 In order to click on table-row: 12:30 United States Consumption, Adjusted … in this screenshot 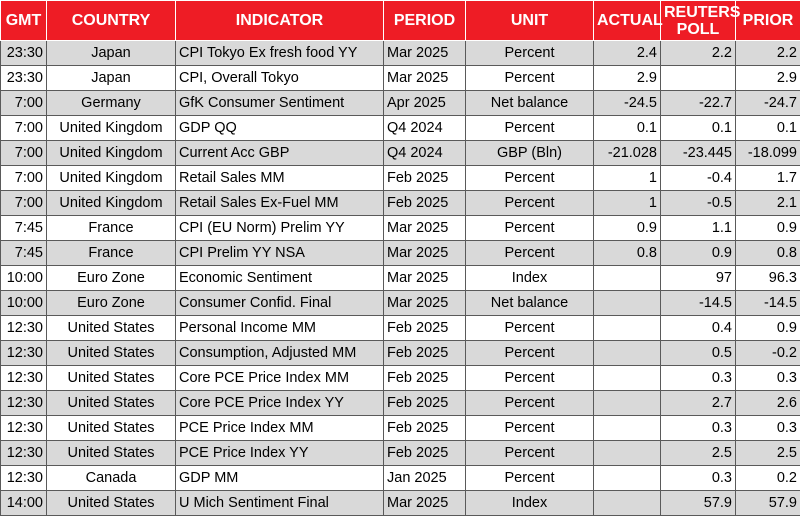, I will do `click(400, 353)`.